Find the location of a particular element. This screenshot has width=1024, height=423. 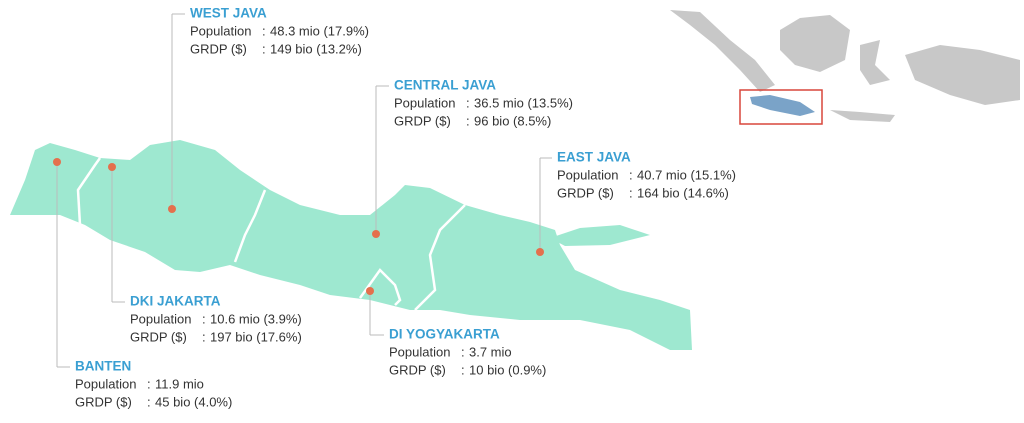

region-title: BANTEN is located at coordinates (103, 366).